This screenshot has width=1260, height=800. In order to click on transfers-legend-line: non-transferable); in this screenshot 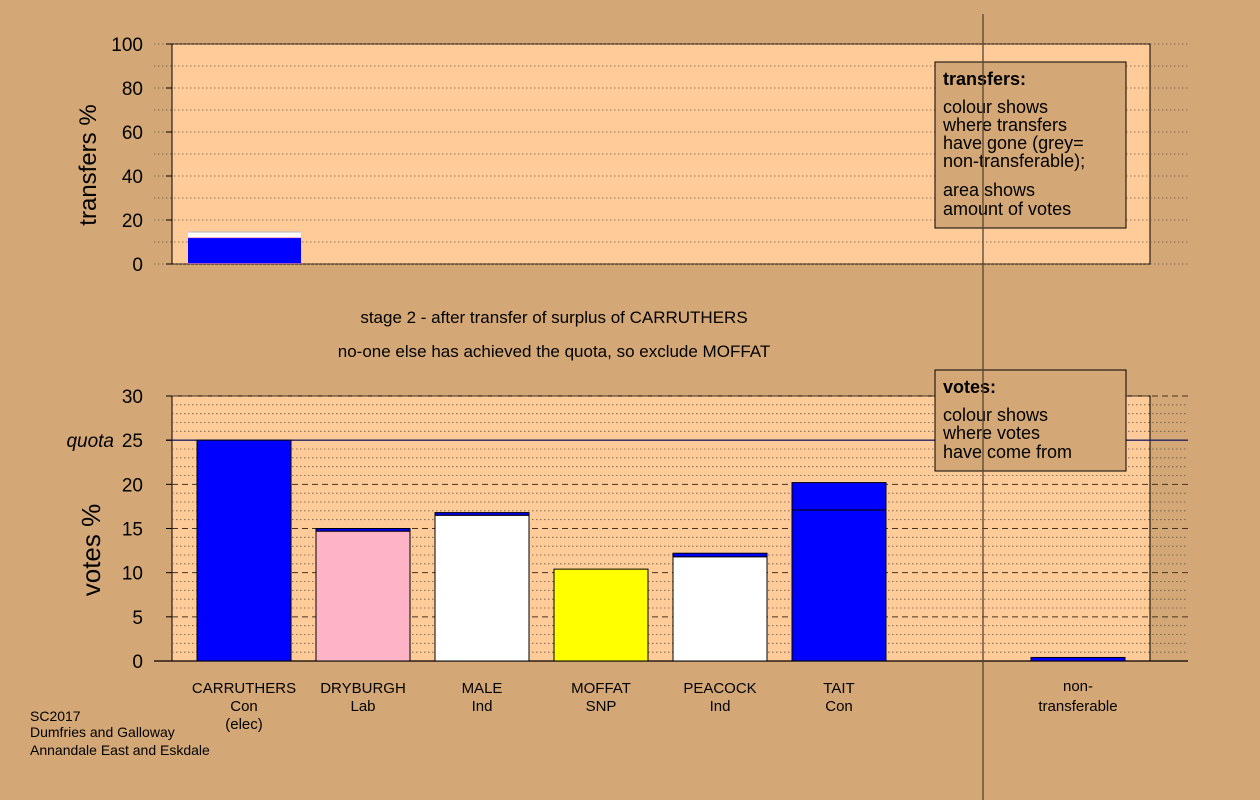, I will do `click(1014, 161)`.